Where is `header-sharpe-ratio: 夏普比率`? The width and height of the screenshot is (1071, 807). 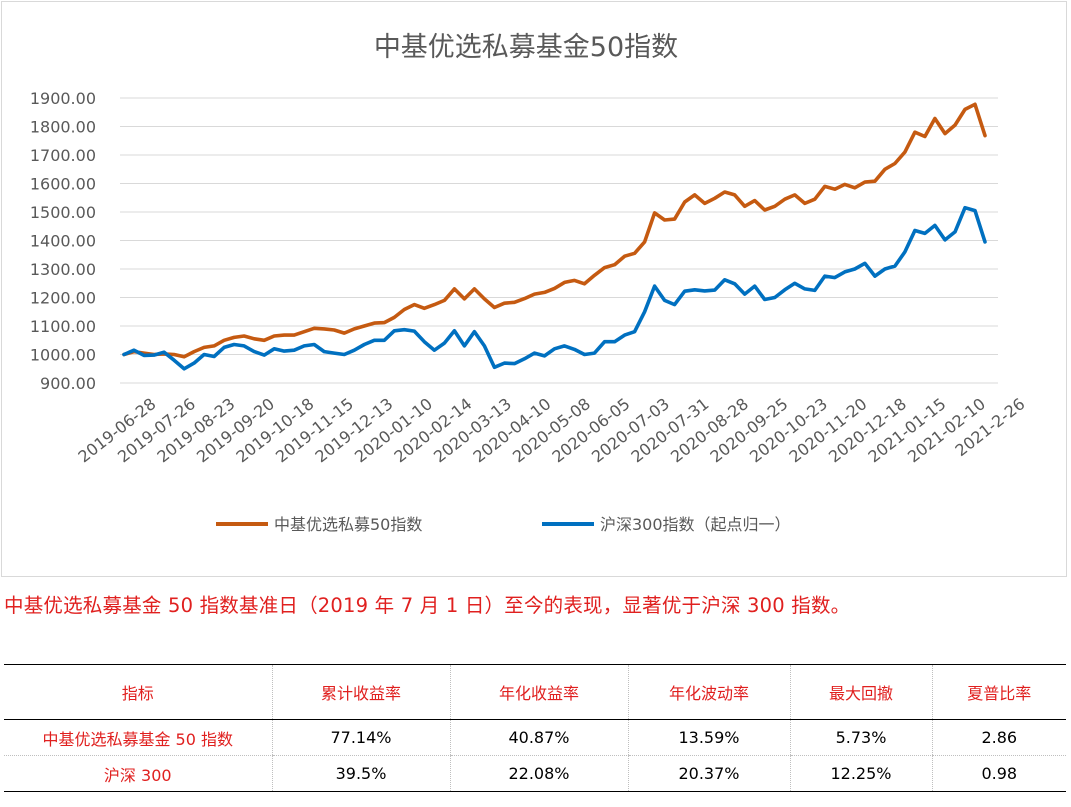
header-sharpe-ratio: 夏普比率 is located at coordinates (998, 692).